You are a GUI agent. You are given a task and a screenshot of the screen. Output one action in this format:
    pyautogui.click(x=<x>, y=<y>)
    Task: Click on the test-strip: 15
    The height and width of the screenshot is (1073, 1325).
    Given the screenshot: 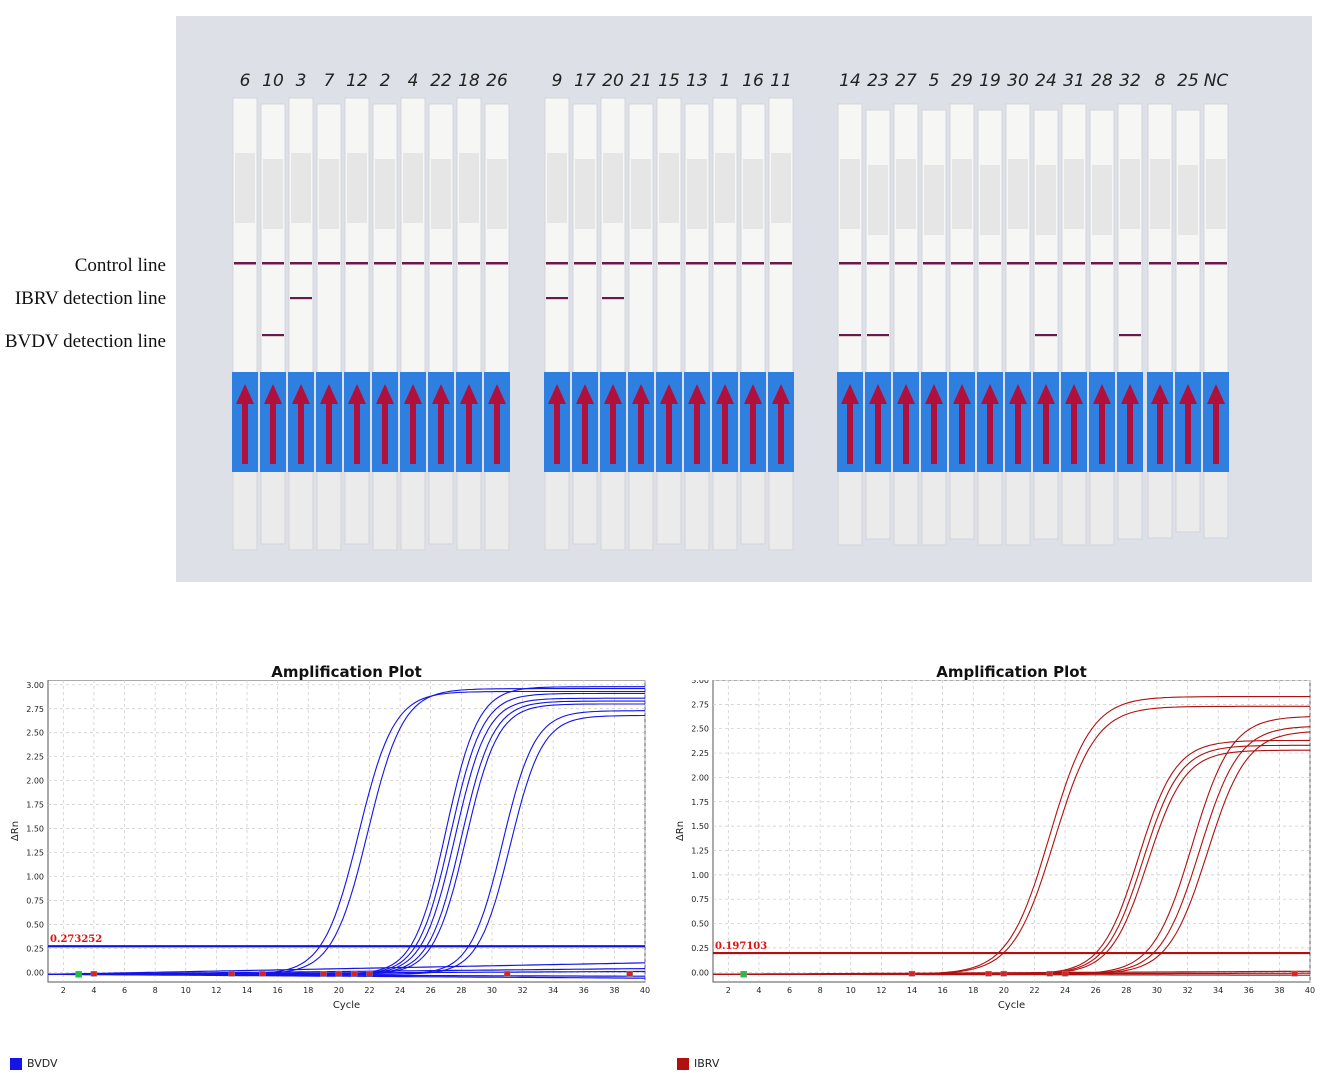 What is the action you would take?
    pyautogui.click(x=669, y=308)
    